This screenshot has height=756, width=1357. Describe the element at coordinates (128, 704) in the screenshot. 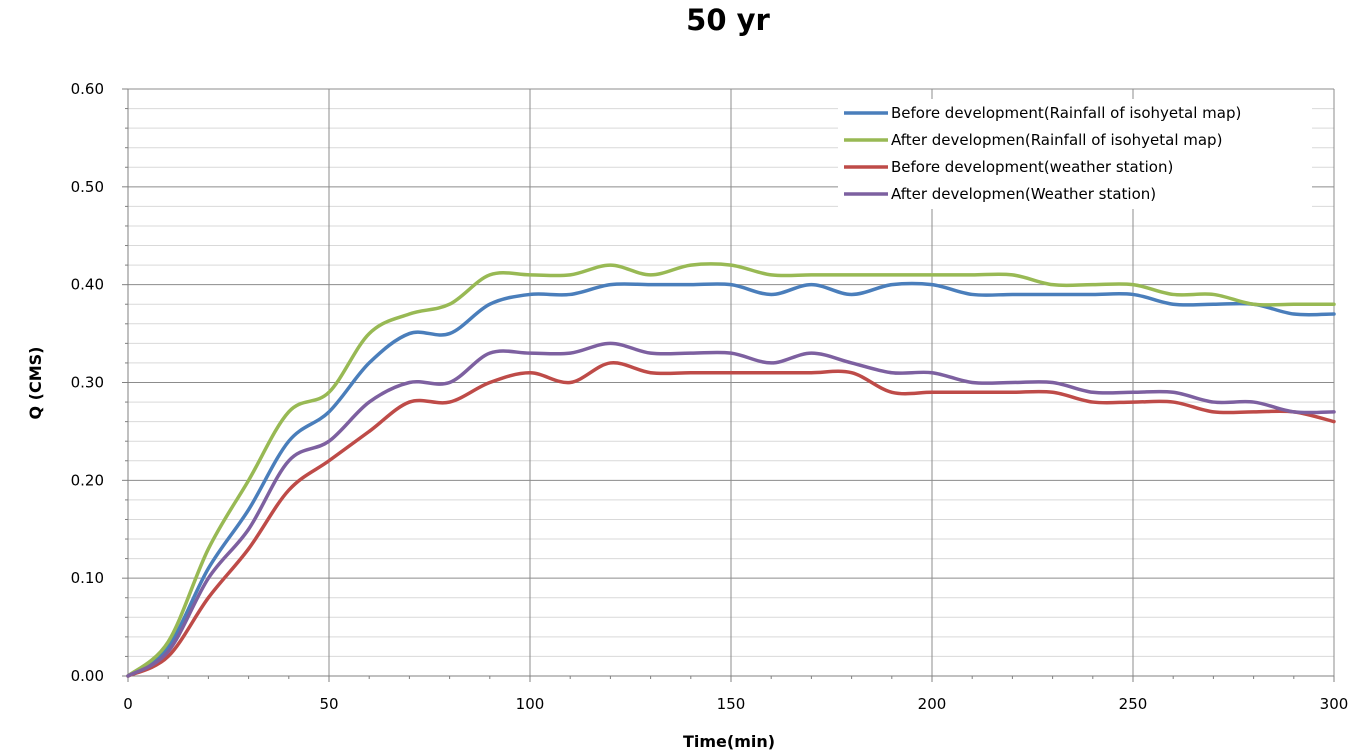

I see `x-tick-label: 0` at that location.